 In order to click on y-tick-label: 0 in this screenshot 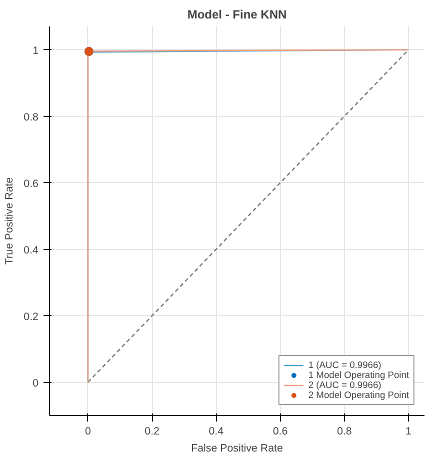, I will do `click(35, 383)`.